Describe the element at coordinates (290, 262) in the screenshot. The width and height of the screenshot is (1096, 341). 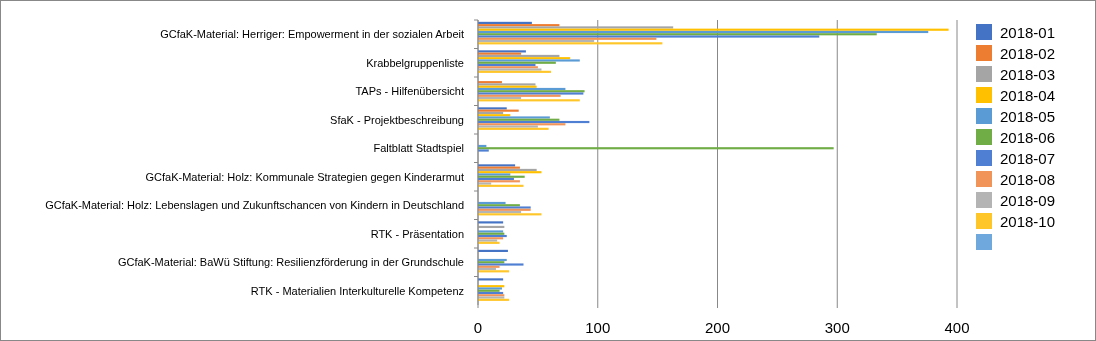
I see `y-tick-label: GCfaK-Material: BaWü Stiftung: Resilienzförderung in der Grundschule` at that location.